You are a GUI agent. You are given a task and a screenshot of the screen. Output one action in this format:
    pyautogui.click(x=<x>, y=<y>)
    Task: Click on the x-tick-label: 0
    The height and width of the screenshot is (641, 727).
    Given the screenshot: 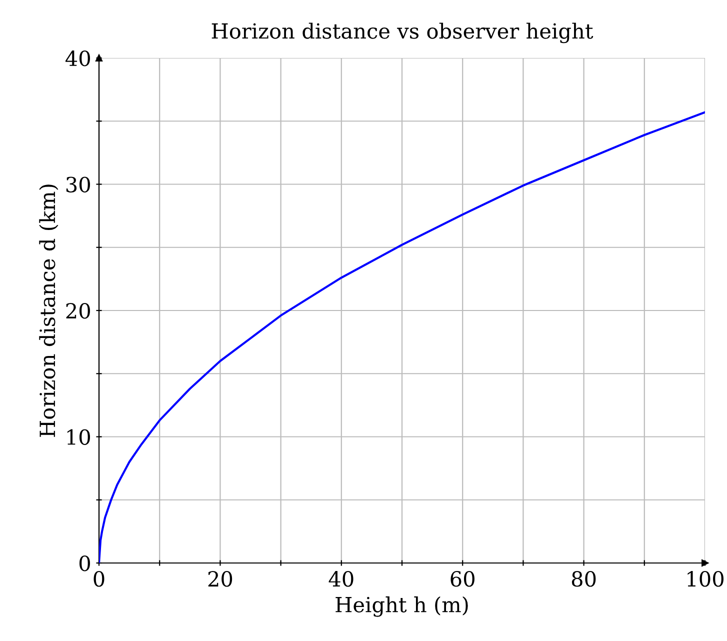 What is the action you would take?
    pyautogui.click(x=99, y=579)
    